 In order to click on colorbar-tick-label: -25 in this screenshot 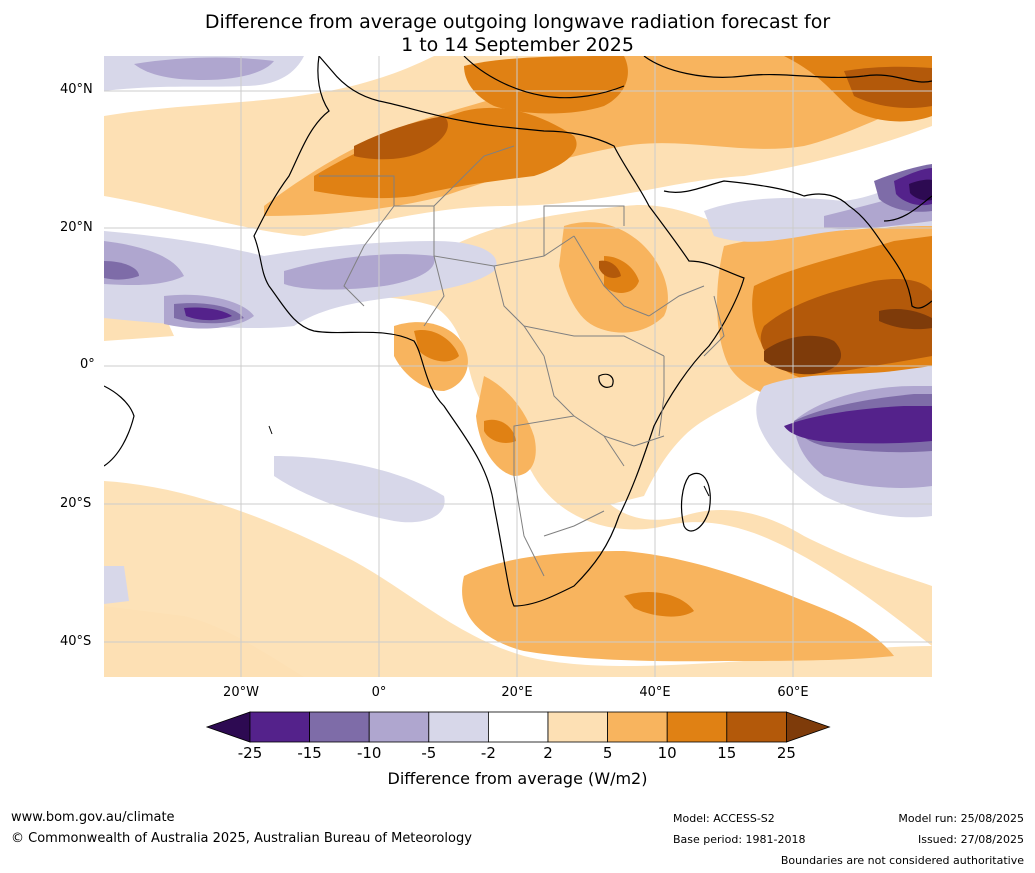, I will do `click(250, 753)`.